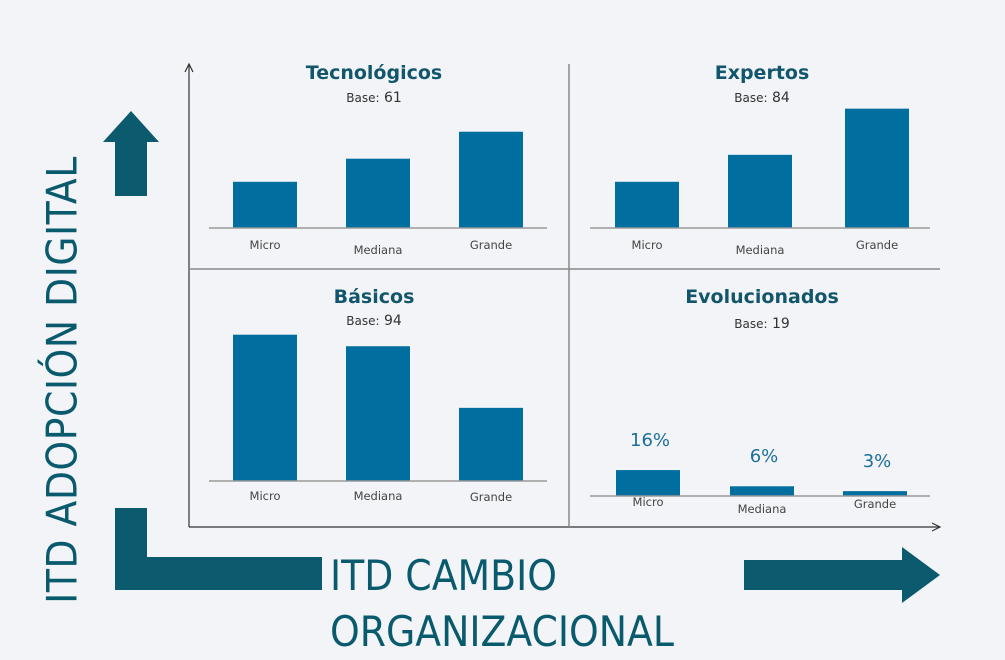 The image size is (1005, 660). Describe the element at coordinates (189, 67) in the screenshot. I see `y-axis-arrowhead` at that location.